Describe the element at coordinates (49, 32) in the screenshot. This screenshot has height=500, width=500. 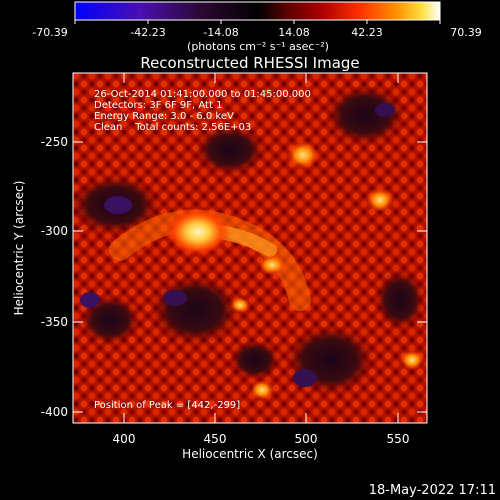
I see `colorbar-tick-label: -70.39` at that location.